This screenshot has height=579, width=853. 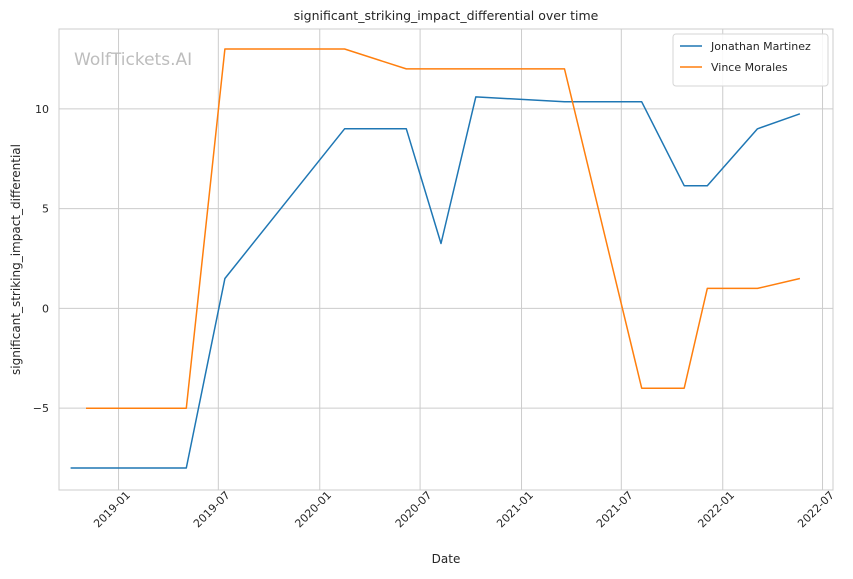 I want to click on legend: Jonathan Martinez Vince Morales, so click(x=750, y=60).